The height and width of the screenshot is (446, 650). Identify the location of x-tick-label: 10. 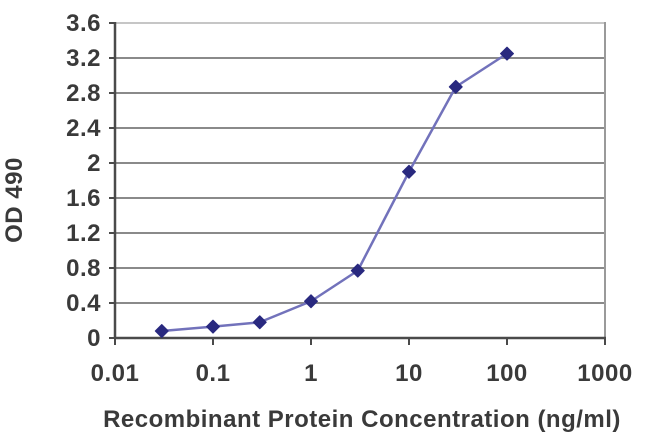
(409, 373).